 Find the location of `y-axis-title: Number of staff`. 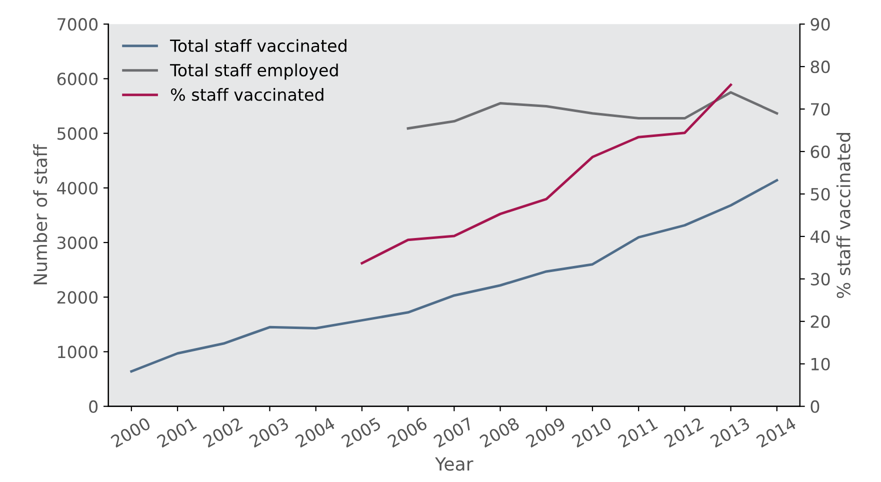

y-axis-title: Number of staff is located at coordinates (40, 214).